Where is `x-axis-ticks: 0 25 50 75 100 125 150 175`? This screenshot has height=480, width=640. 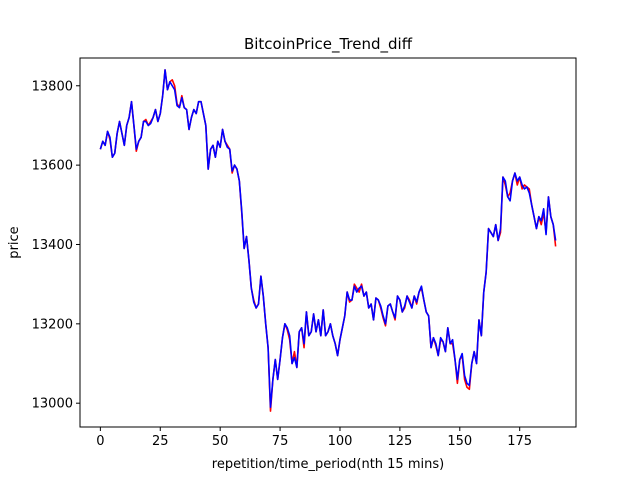 x-axis-ticks: 0 25 50 75 100 125 150 175 is located at coordinates (314, 438).